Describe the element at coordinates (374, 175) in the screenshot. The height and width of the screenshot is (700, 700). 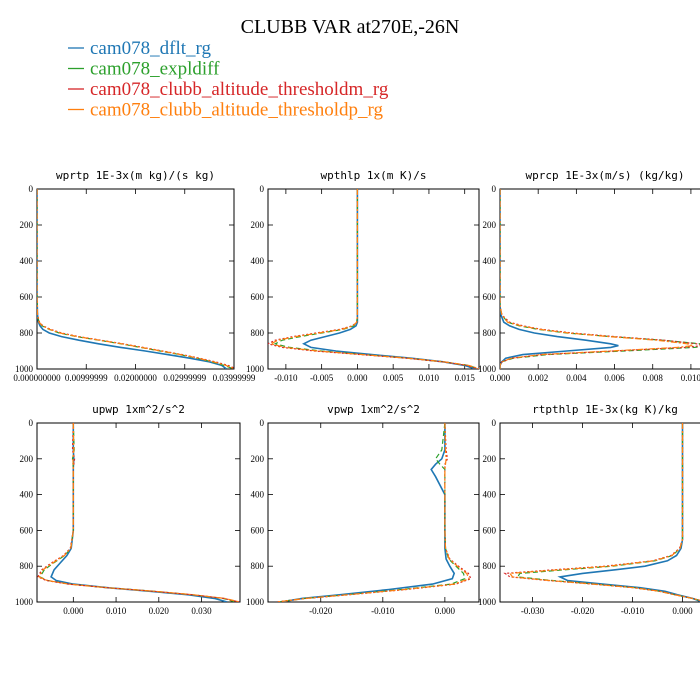
I see `panel-title: wpthlp 1x(m K)/s` at that location.